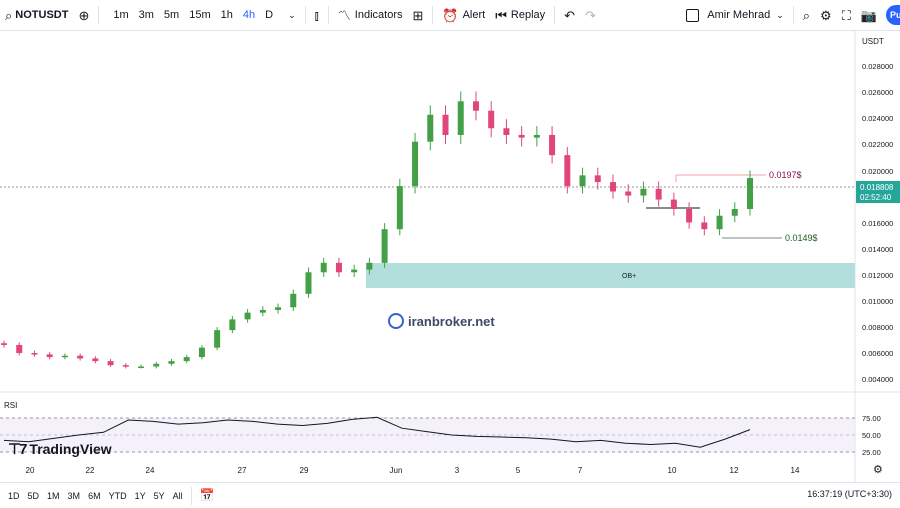 The image size is (900, 508). I want to click on replay-icon: ⏮, so click(501, 15).